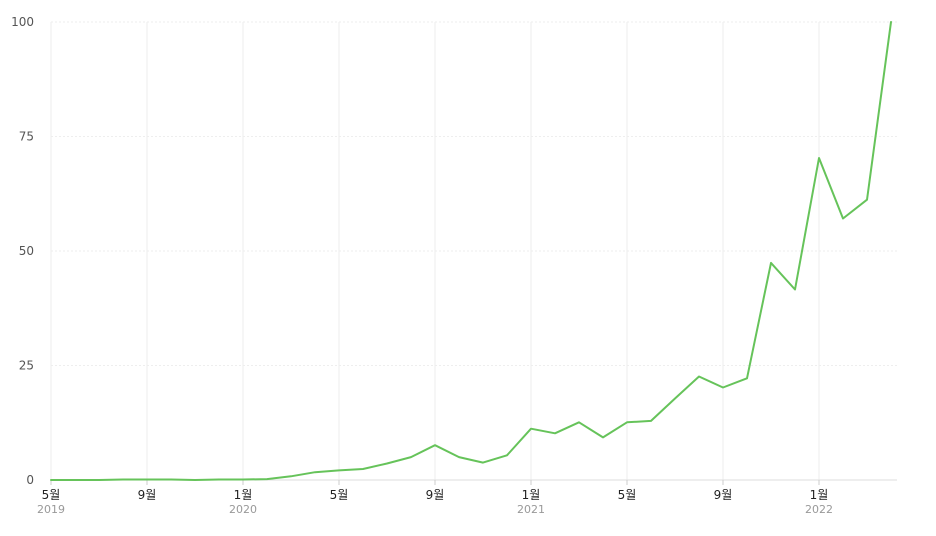  Describe the element at coordinates (531, 509) in the screenshot. I see `x-tick-year-label: 2021` at that location.